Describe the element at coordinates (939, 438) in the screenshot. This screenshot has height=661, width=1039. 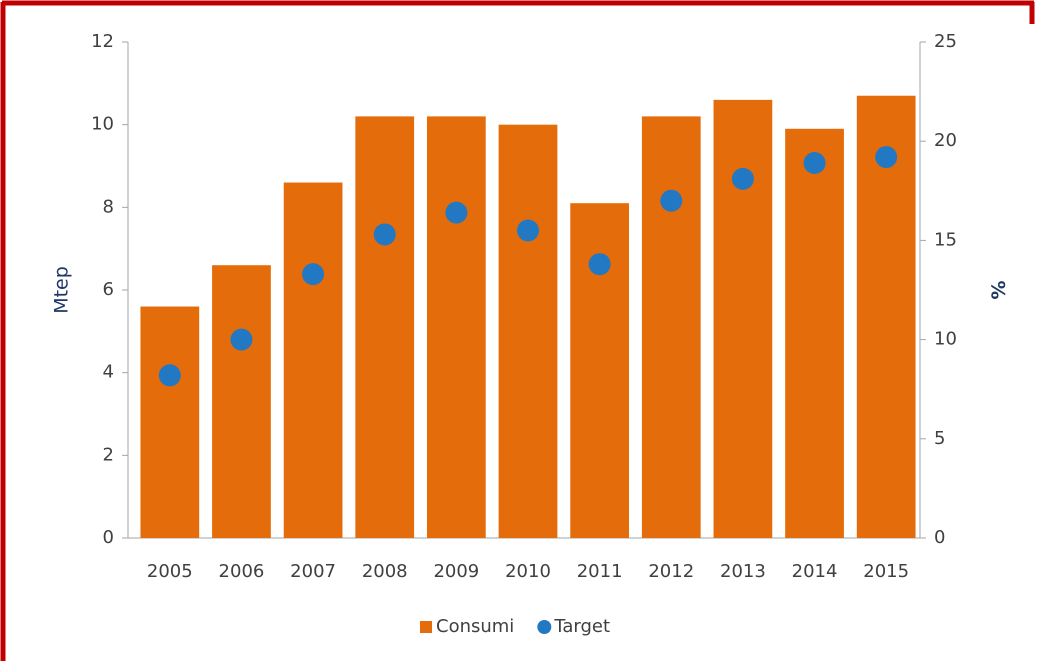
I see `y2-tick-label: 5` at that location.